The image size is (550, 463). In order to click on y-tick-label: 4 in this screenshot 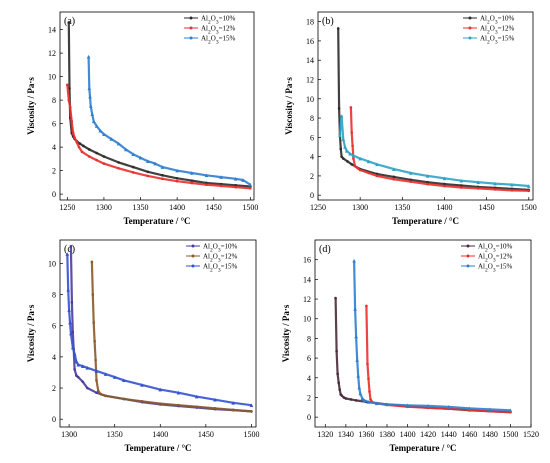, I will do `click(54, 357)`.